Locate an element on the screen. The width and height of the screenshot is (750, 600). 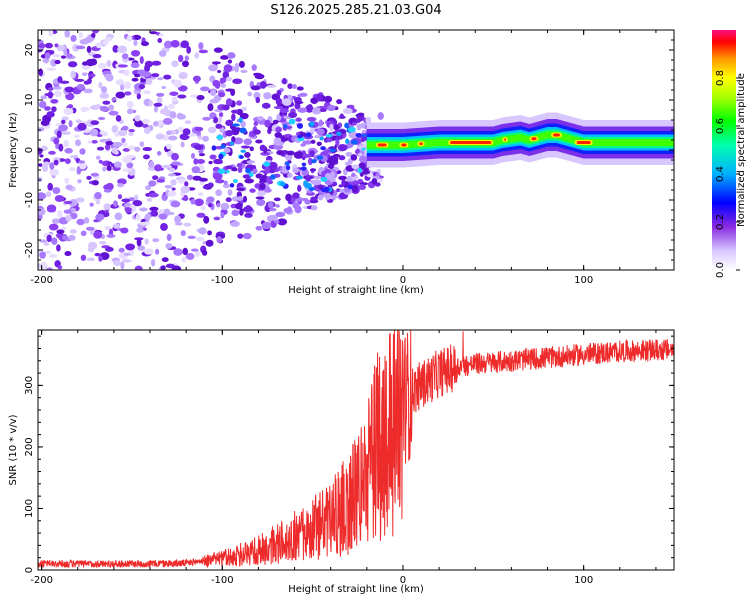
x-tick-label: 0 is located at coordinates (403, 580).